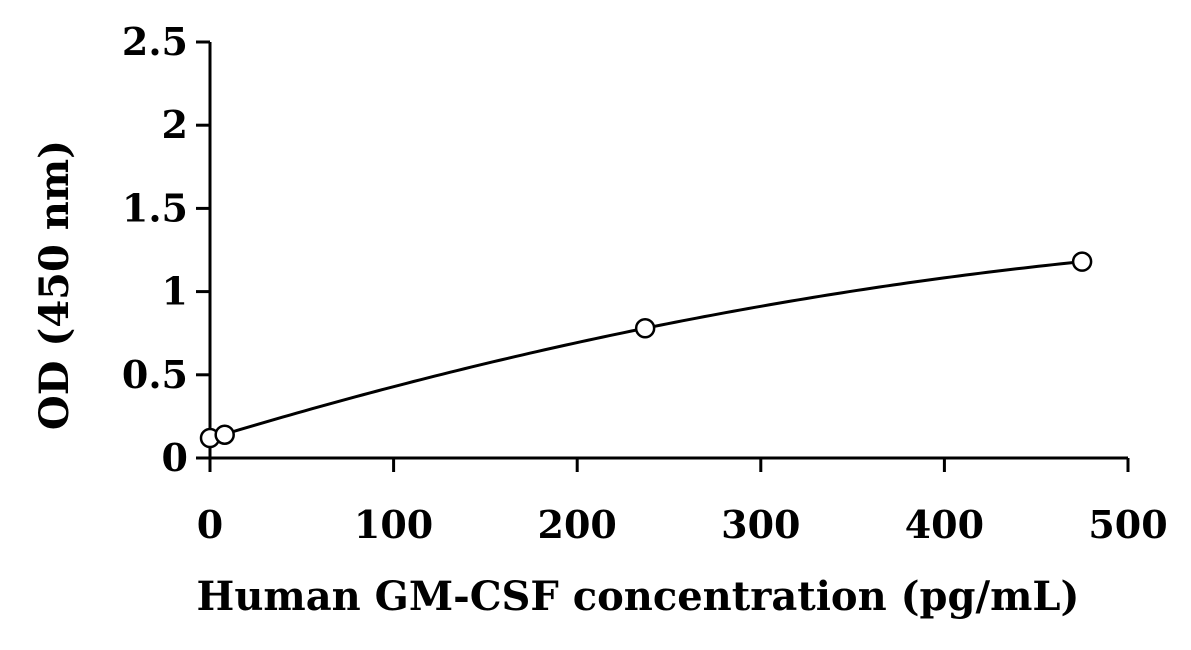  Describe the element at coordinates (577, 524) in the screenshot. I see `x-tick-label: 200` at that location.